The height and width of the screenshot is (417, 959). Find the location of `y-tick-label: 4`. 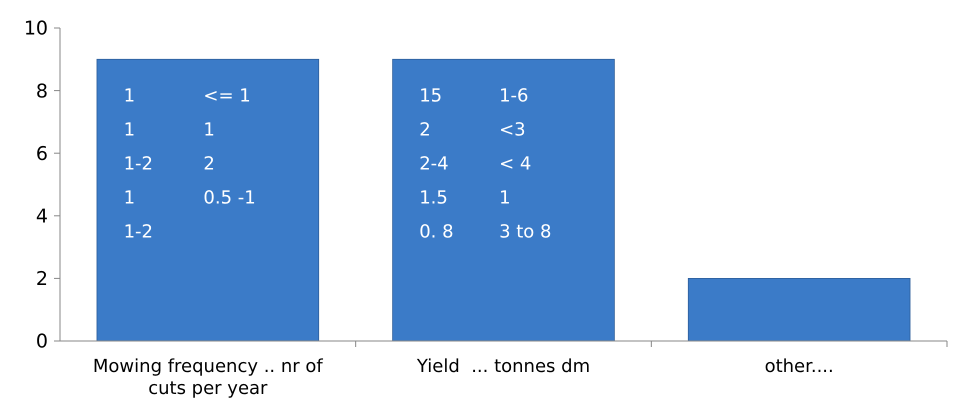

y-tick-label: 4 is located at coordinates (42, 216).